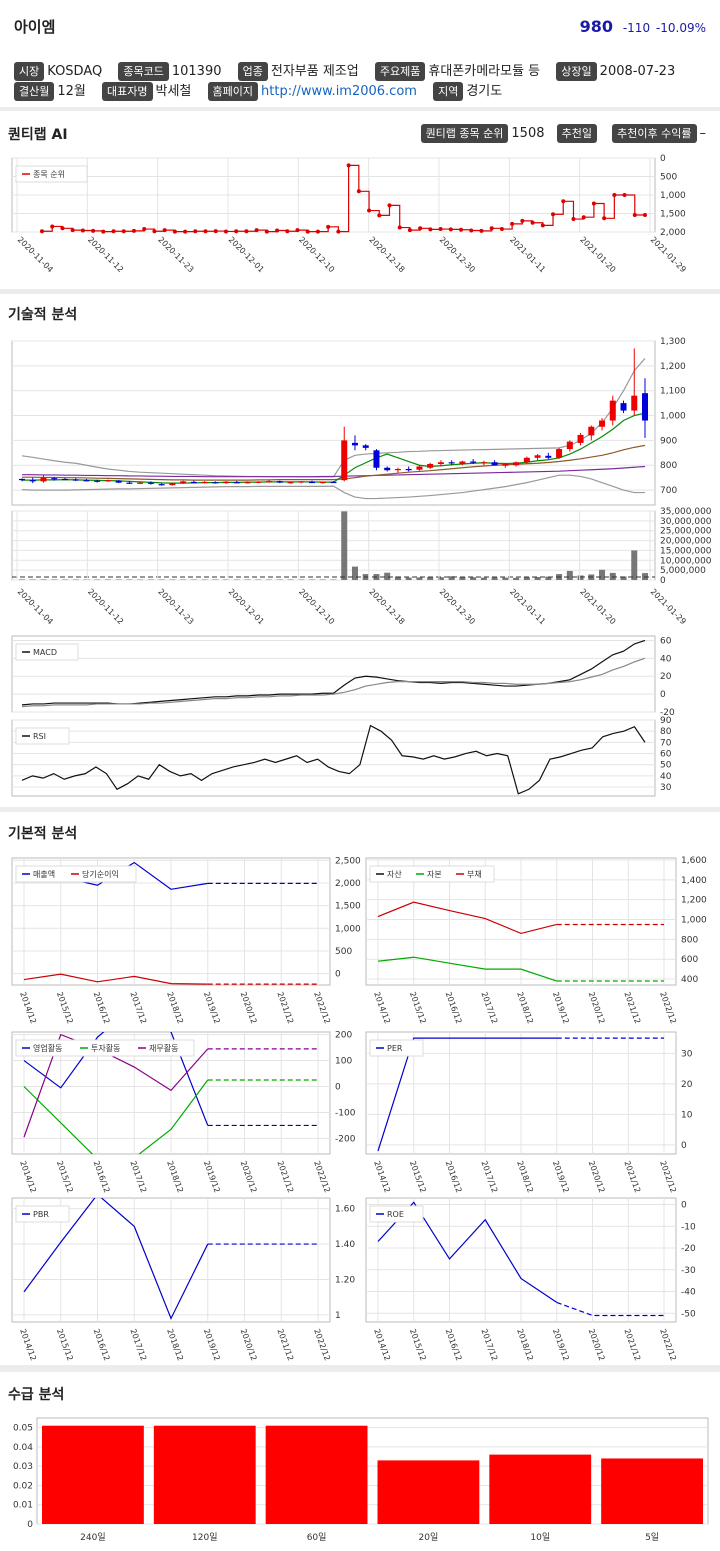 Image resolution: width=720 pixels, height=1551 pixels. I want to click on sales-ytick: 2,500, so click(348, 861).